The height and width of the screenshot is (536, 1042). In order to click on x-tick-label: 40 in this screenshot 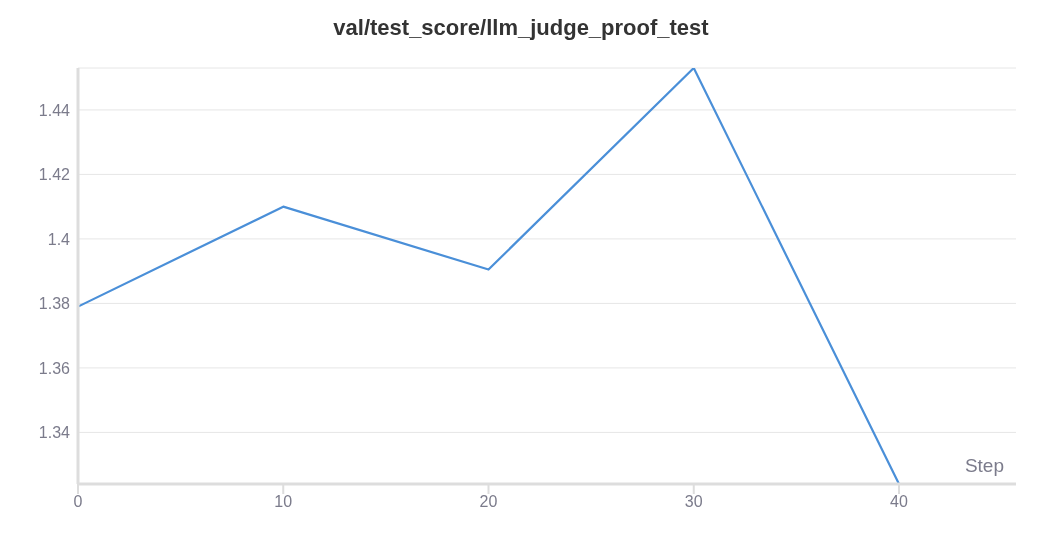, I will do `click(899, 502)`.